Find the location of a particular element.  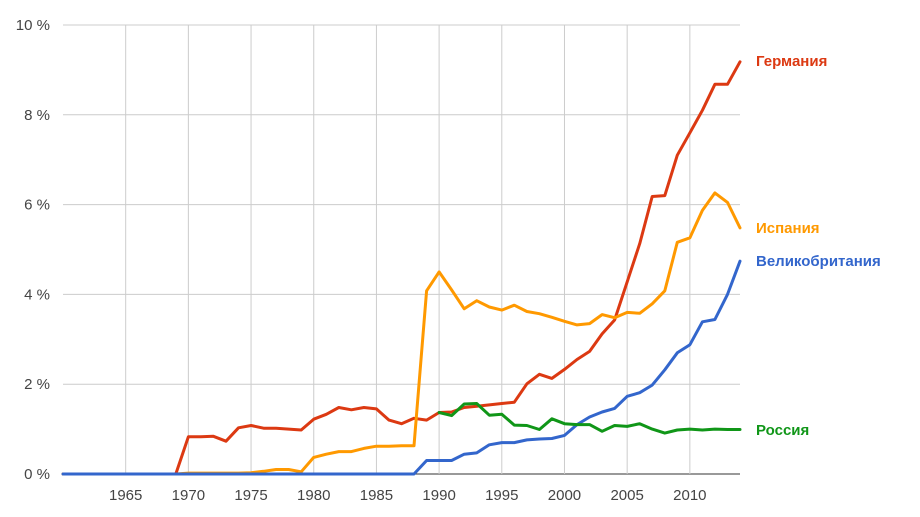

y-axis-ticks: 0 % 2 % 4 % 6 % 8 % 10 % is located at coordinates (33, 250).